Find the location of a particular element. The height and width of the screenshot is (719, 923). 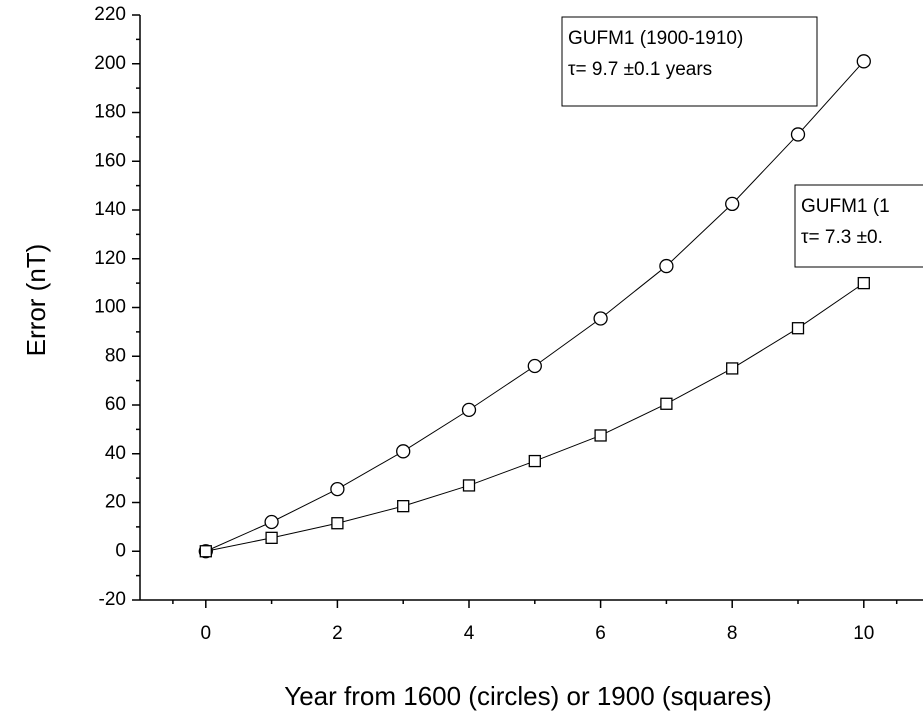

y-tick-label: 60 is located at coordinates (115, 404).